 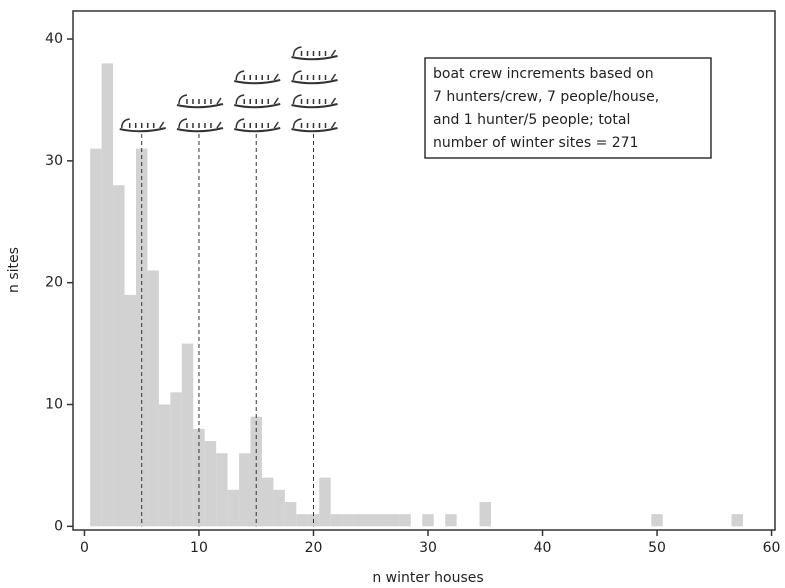 What do you see at coordinates (657, 548) in the screenshot?
I see `x-tick-label: 50` at bounding box center [657, 548].